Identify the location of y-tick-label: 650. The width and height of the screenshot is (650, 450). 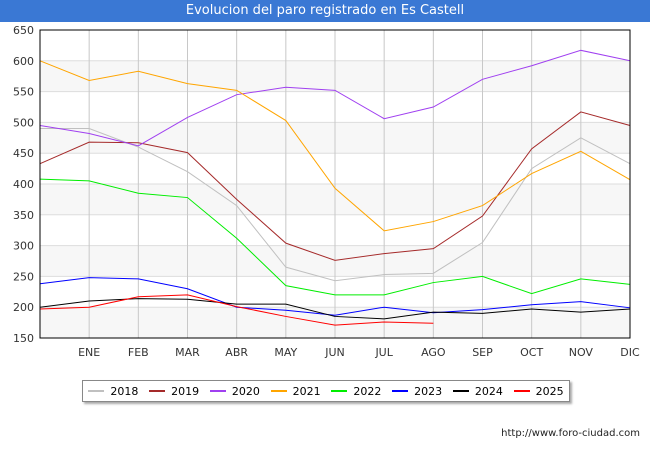
(23, 30).